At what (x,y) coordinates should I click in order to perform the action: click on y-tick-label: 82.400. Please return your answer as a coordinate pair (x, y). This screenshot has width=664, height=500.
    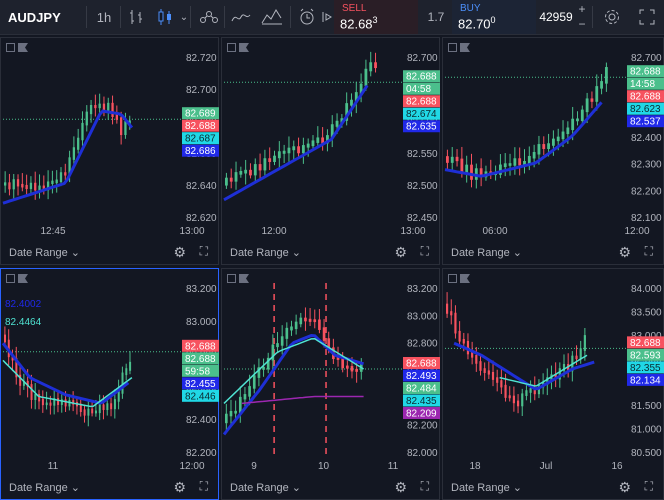
    Looking at the image, I should click on (646, 138).